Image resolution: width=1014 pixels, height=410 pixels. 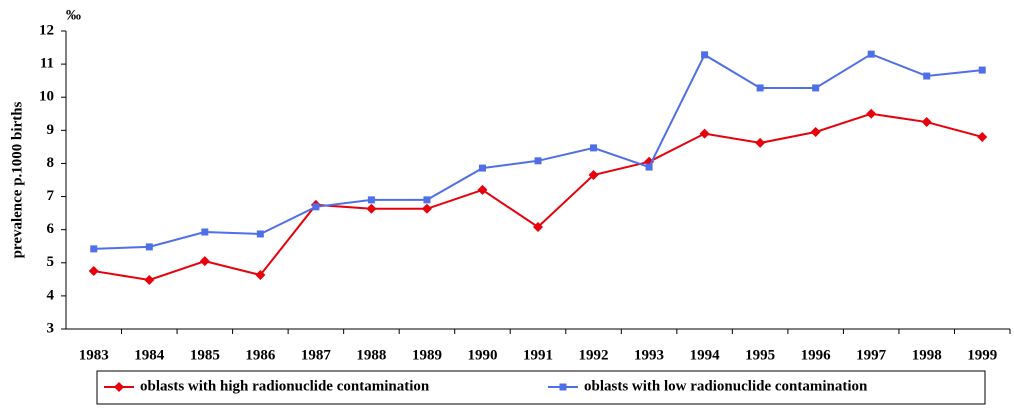 I want to click on y-tick-label: 12, so click(x=46, y=30).